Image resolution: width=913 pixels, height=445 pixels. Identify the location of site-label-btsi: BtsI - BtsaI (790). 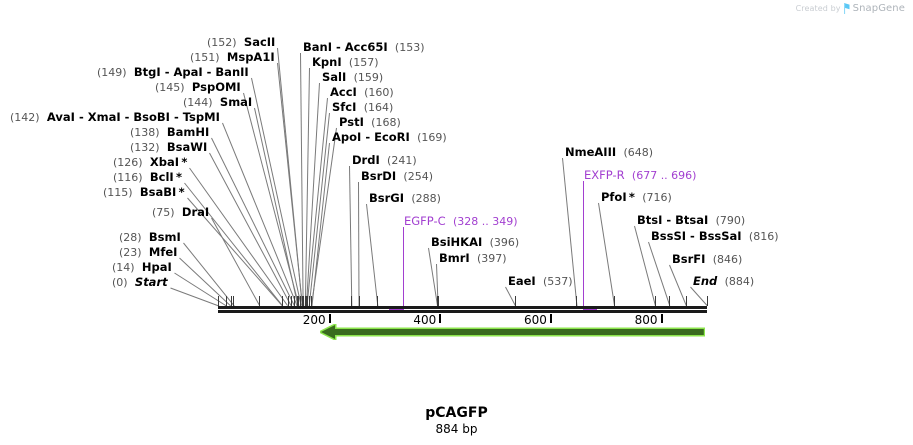
(691, 220).